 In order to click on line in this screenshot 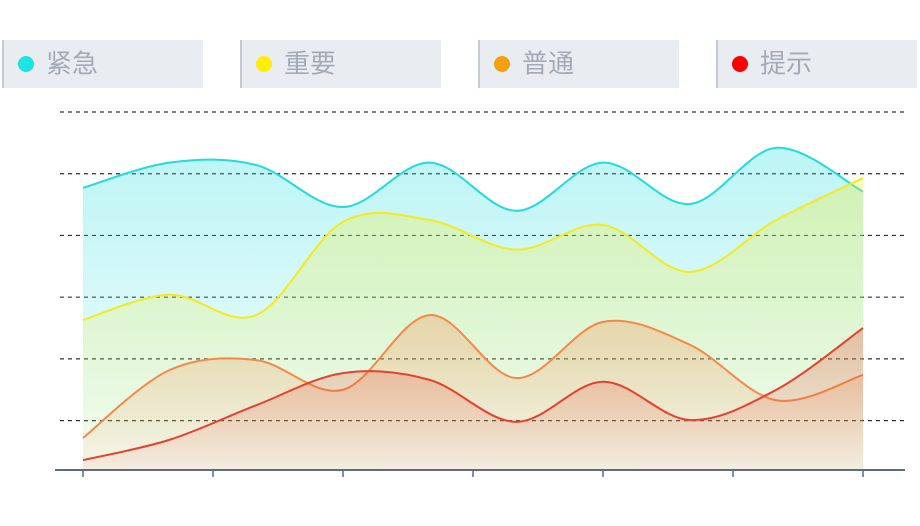, I will do `click(473, 179)`.